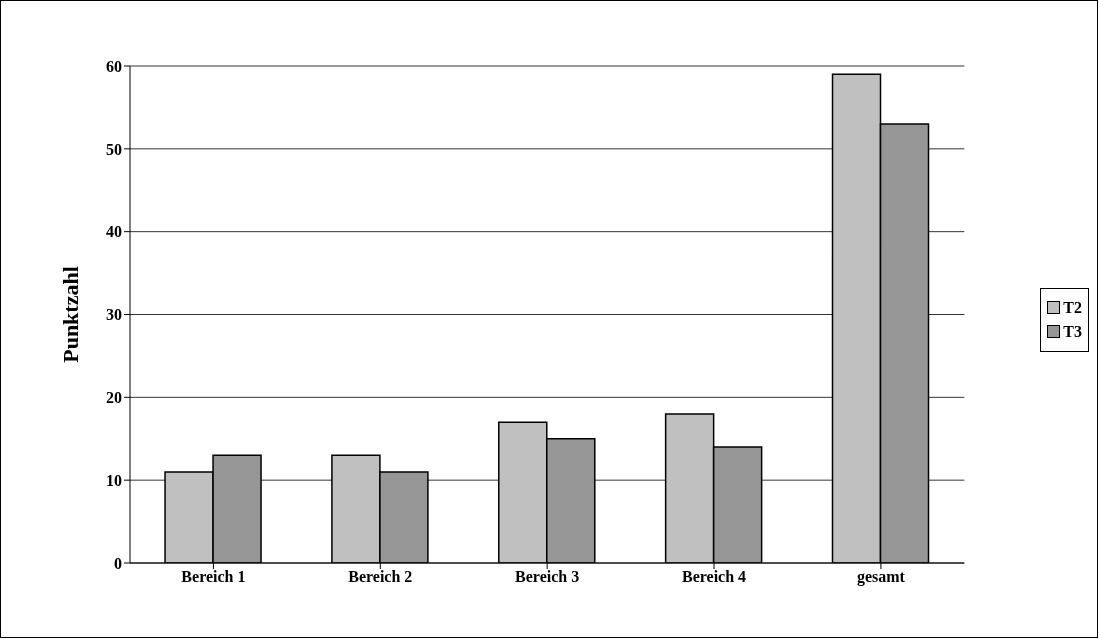 The image size is (1099, 639). Describe the element at coordinates (1072, 331) in the screenshot. I see `legend-label: T3` at that location.